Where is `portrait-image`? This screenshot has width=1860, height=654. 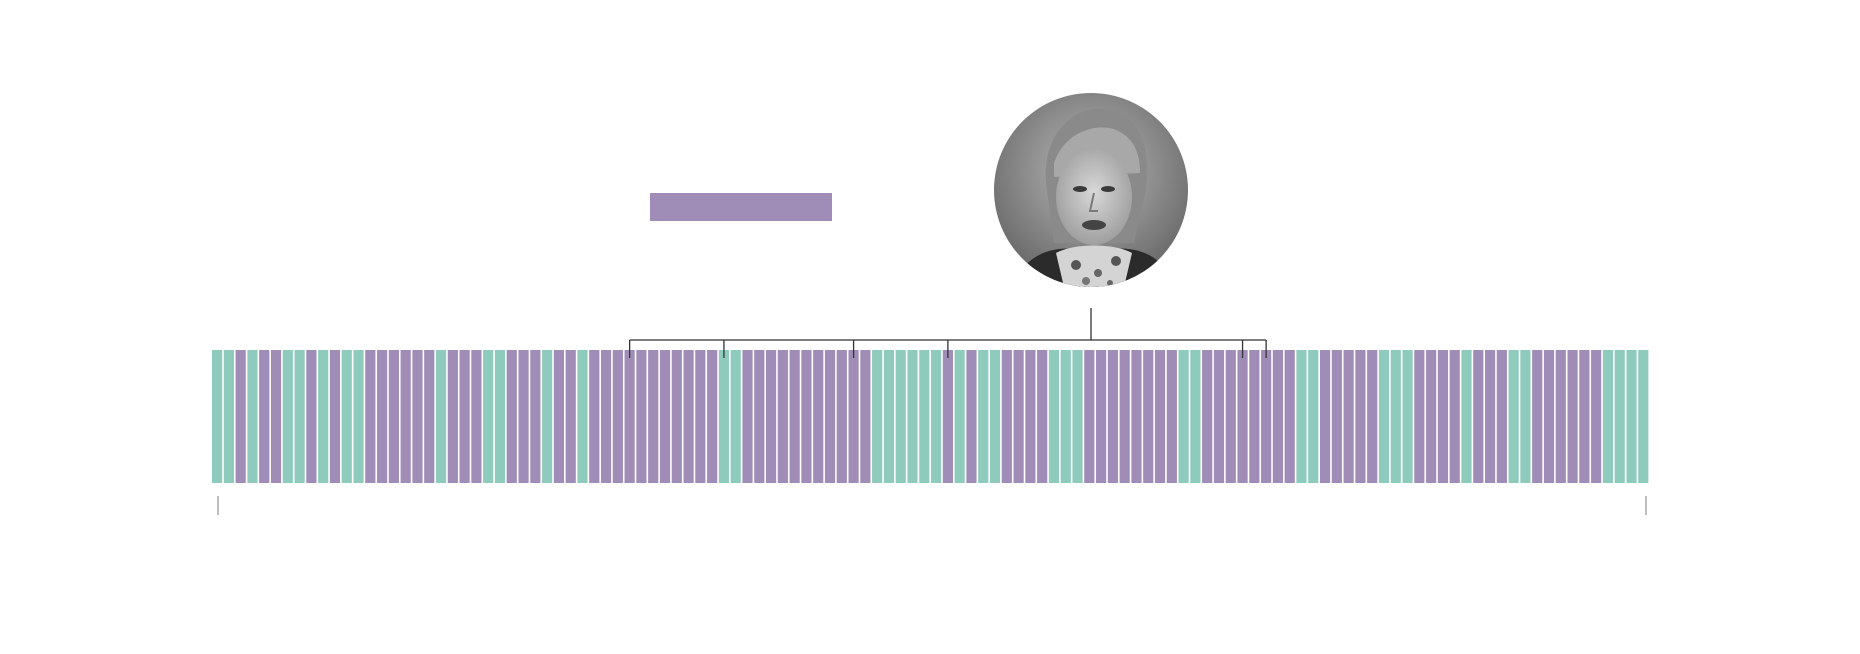
portrait-image is located at coordinates (1091, 190).